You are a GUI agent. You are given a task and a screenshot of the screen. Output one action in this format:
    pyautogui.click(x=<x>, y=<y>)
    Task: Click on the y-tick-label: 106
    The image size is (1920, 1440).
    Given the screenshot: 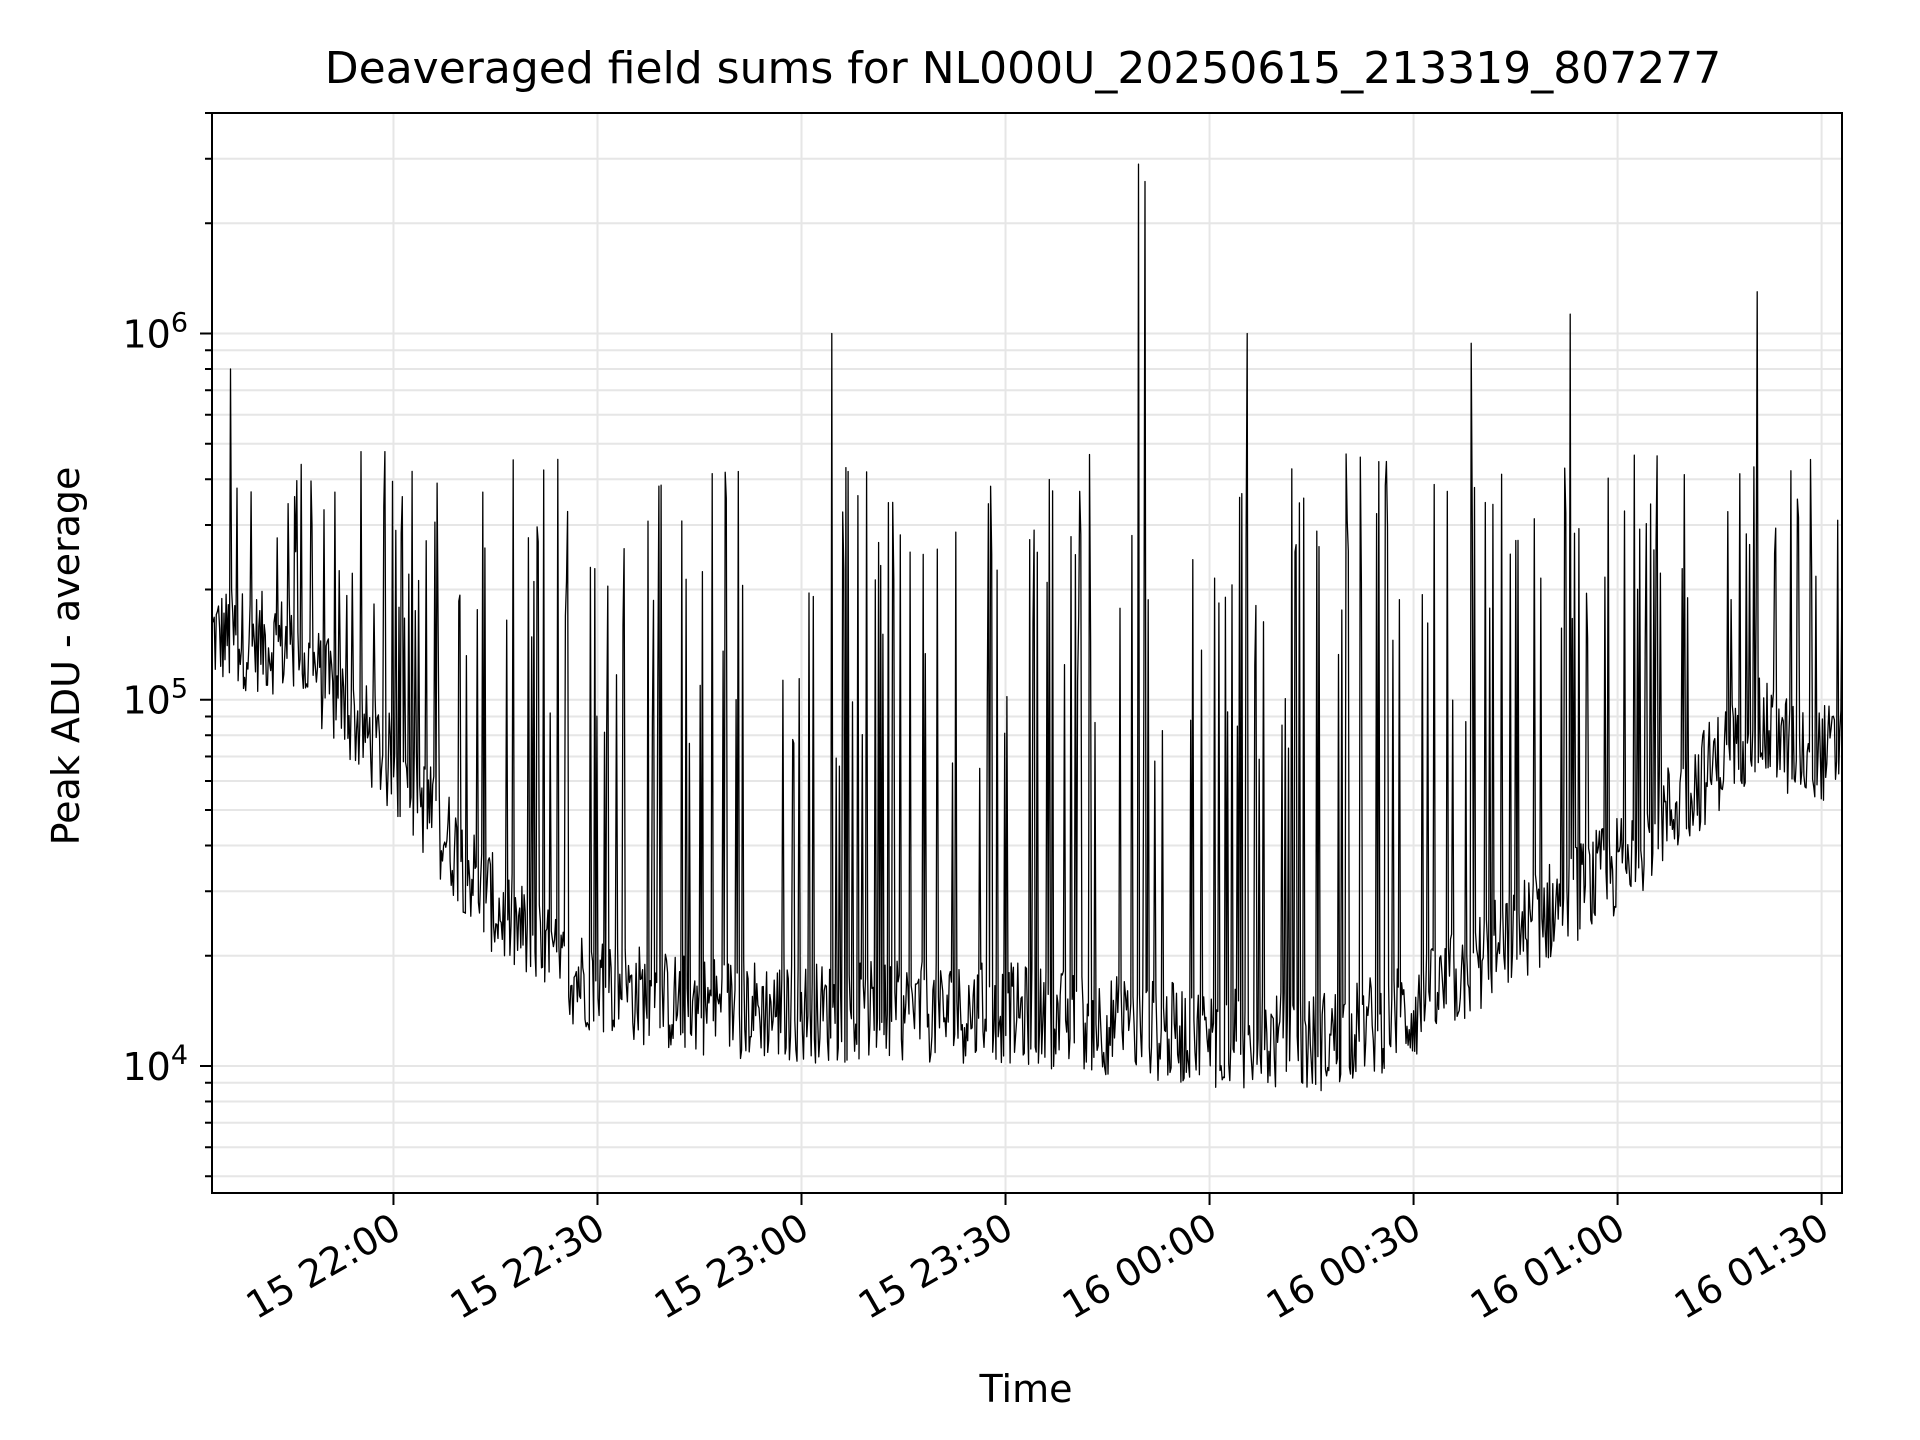 What is the action you would take?
    pyautogui.click(x=155, y=332)
    